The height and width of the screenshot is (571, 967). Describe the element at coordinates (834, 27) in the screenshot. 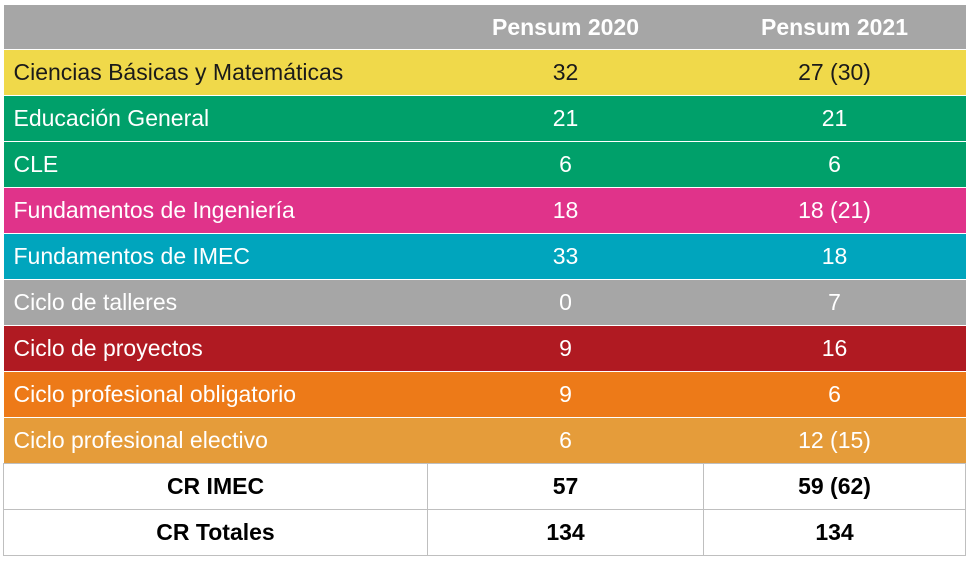

I see `header-pensum-2021: Pensum 2021` at that location.